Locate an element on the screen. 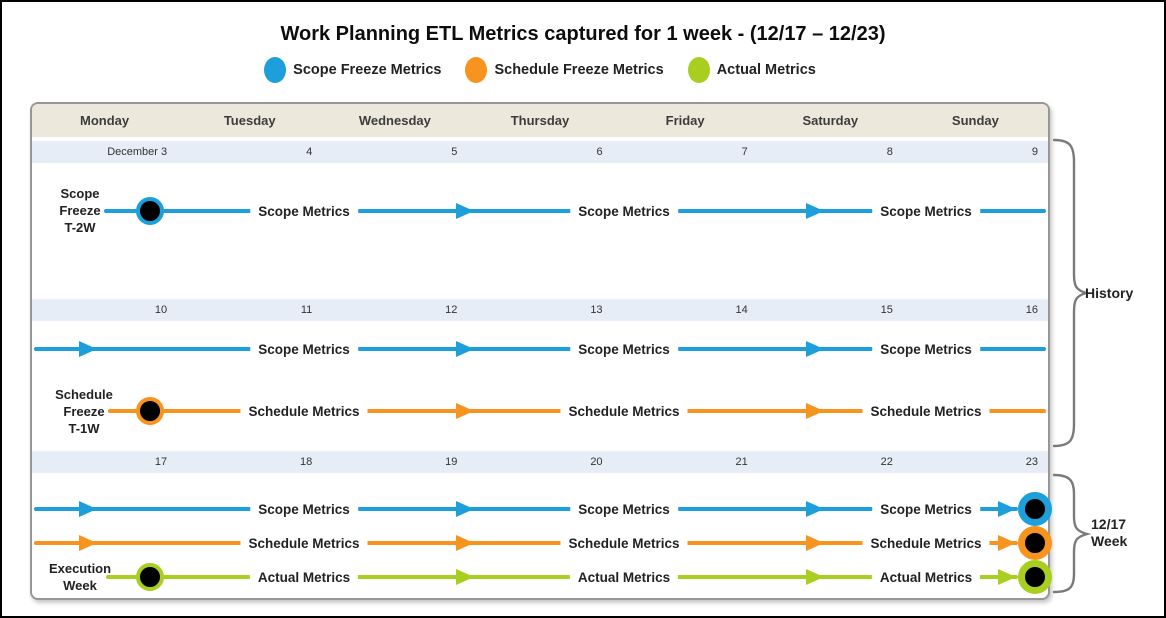 Image resolution: width=1166 pixels, height=618 pixels. day-header: Tuesday is located at coordinates (249, 120).